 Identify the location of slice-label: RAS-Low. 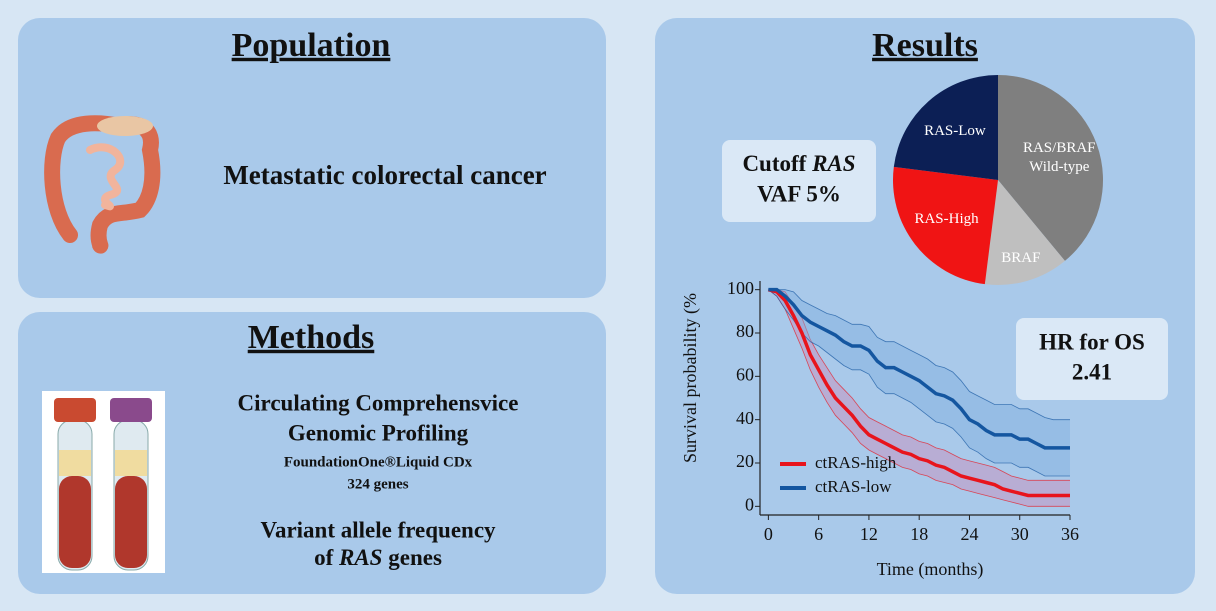
(955, 130).